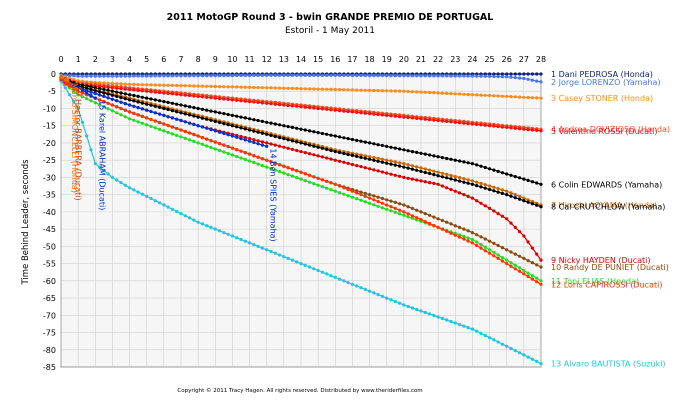 This screenshot has height=406, width=685. Describe the element at coordinates (112, 59) in the screenshot. I see `x-tick-label: 3` at that location.